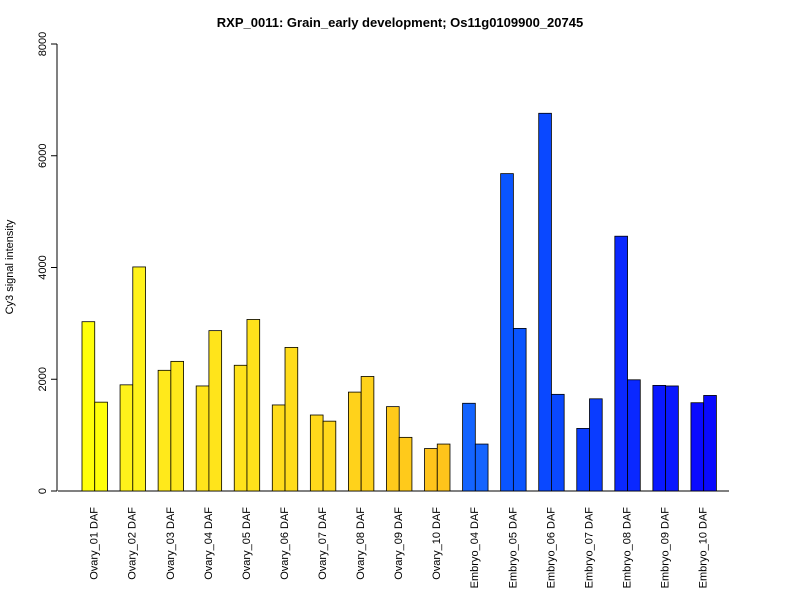 The width and height of the screenshot is (800, 600). Describe the element at coordinates (323, 543) in the screenshot. I see `x-tick-label: Ovary_07 DAF` at that location.